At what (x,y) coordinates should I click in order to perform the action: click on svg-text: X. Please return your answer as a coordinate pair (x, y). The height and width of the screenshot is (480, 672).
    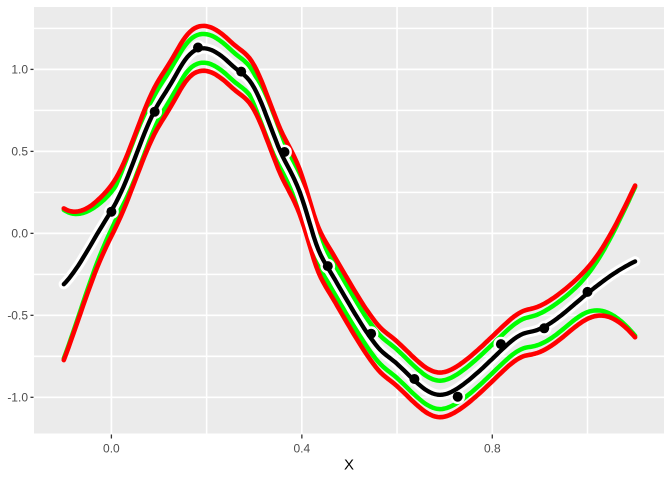
    Looking at the image, I should click on (349, 465).